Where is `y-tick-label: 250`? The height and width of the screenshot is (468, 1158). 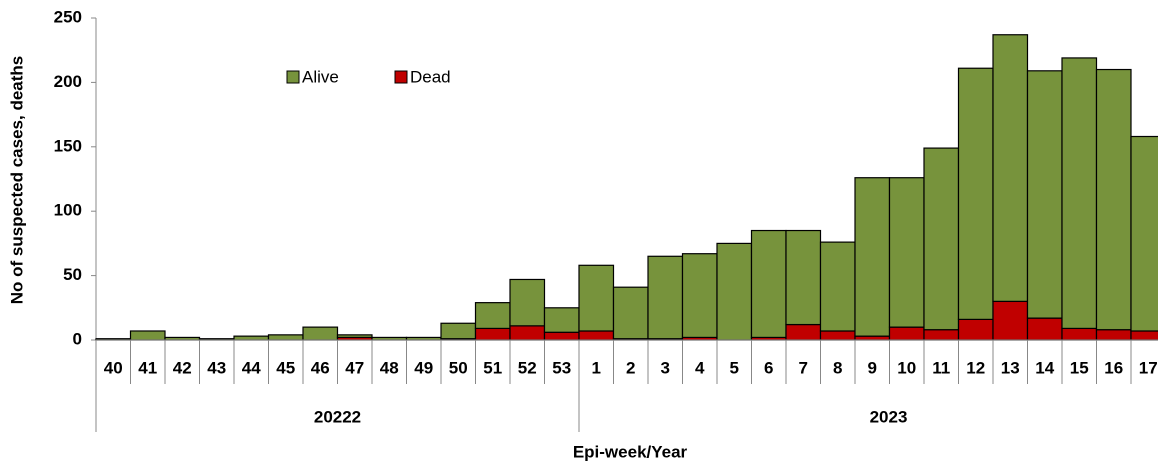 y-tick-label: 250 is located at coordinates (68, 16).